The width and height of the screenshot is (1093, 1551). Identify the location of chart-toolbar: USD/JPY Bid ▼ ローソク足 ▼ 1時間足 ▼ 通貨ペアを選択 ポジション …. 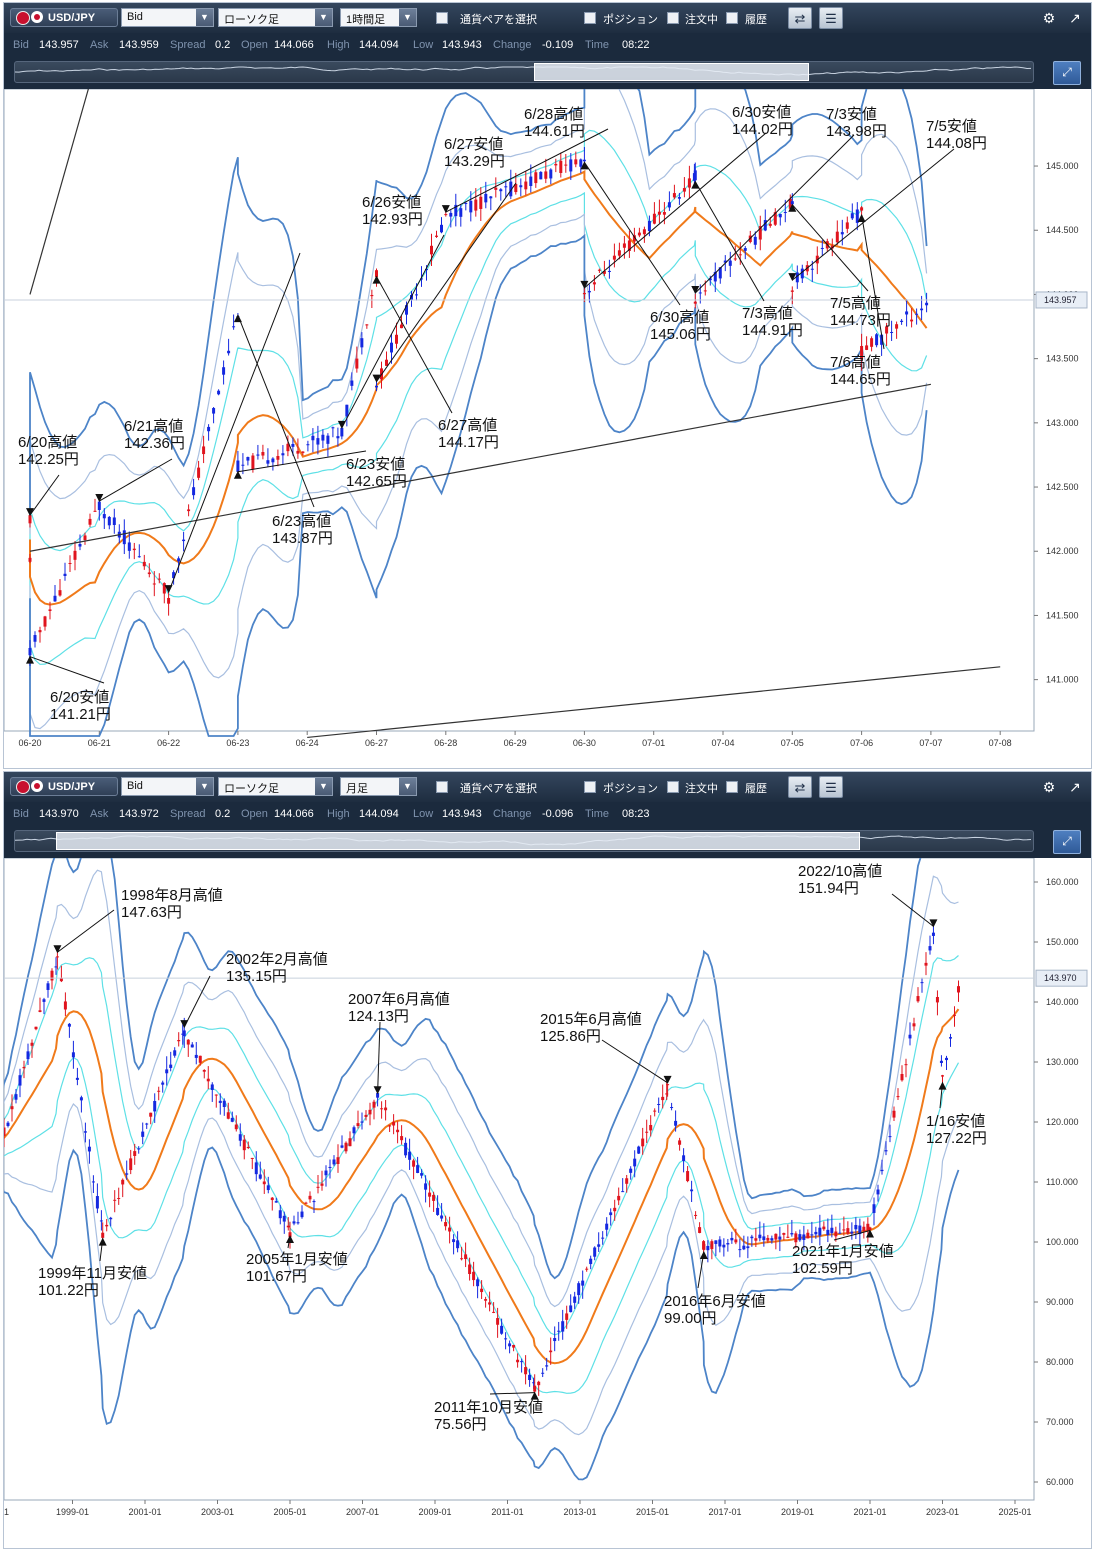
(547, 18).